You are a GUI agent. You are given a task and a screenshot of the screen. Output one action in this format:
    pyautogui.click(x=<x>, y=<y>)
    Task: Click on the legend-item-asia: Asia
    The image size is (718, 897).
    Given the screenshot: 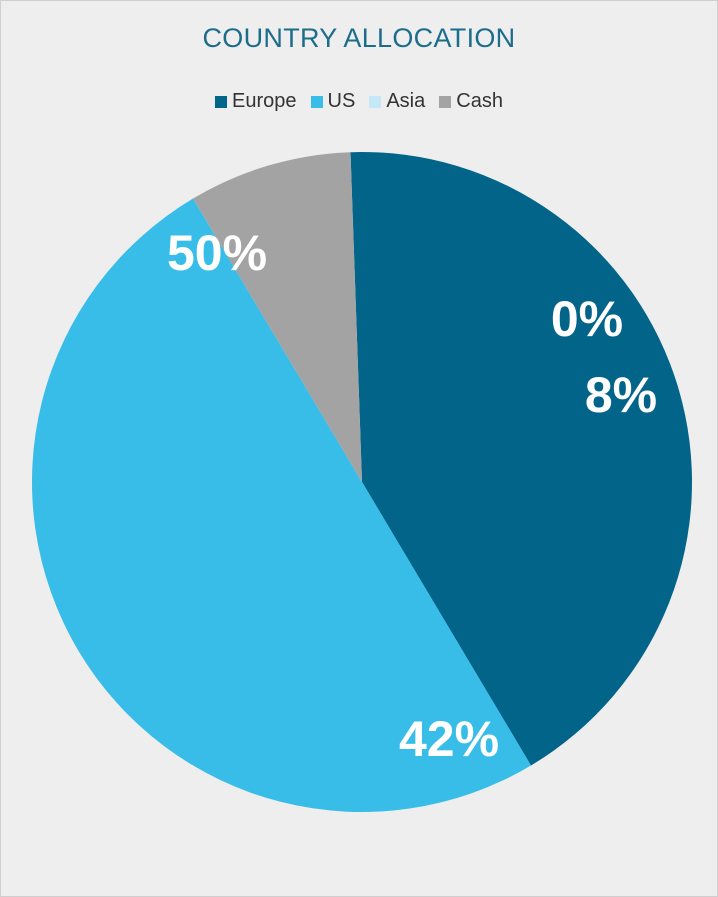 What is the action you would take?
    pyautogui.click(x=397, y=101)
    